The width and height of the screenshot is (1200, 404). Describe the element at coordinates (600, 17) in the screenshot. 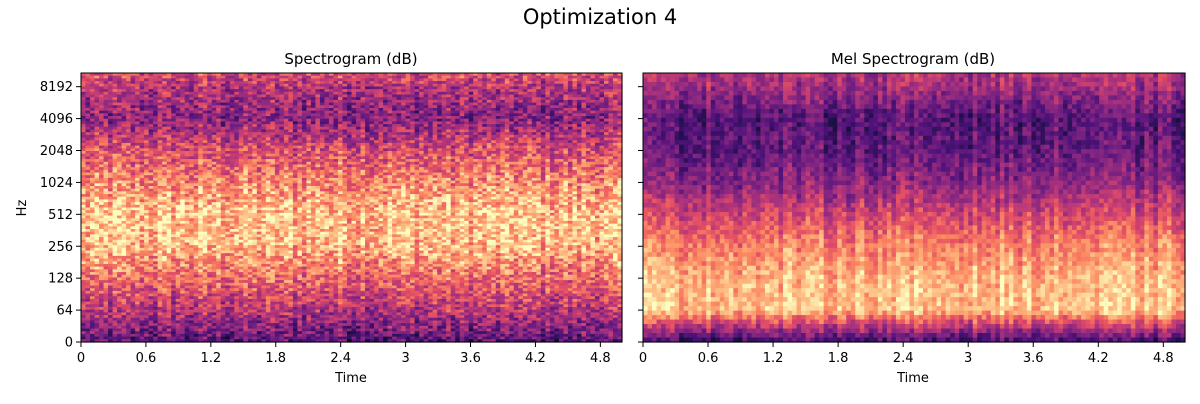

I see `figure-title: Optimization 4` at that location.